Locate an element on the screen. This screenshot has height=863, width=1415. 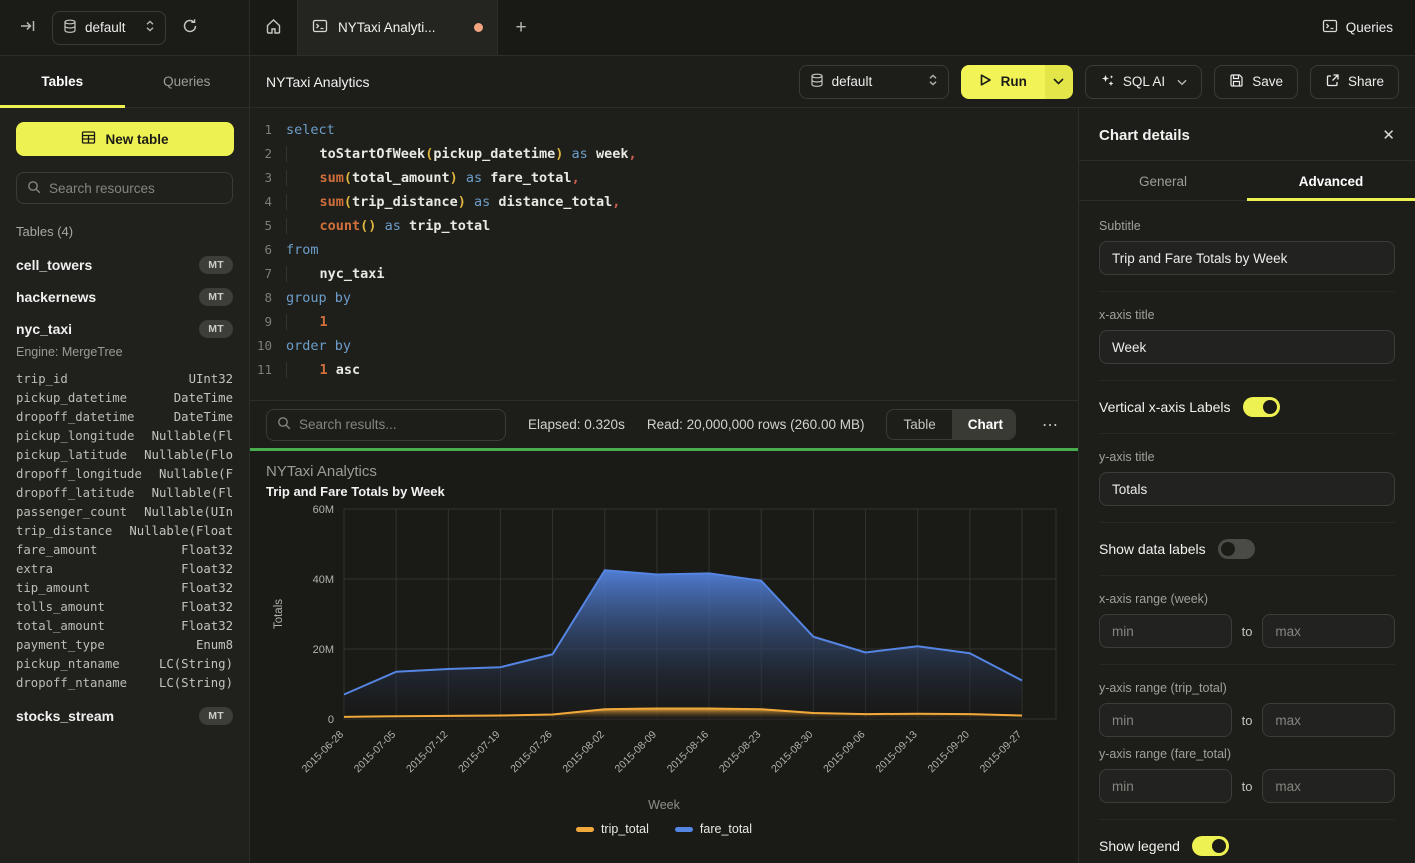
vertical-labels-group: Vertical x-axis Labels is located at coordinates (1247, 415).